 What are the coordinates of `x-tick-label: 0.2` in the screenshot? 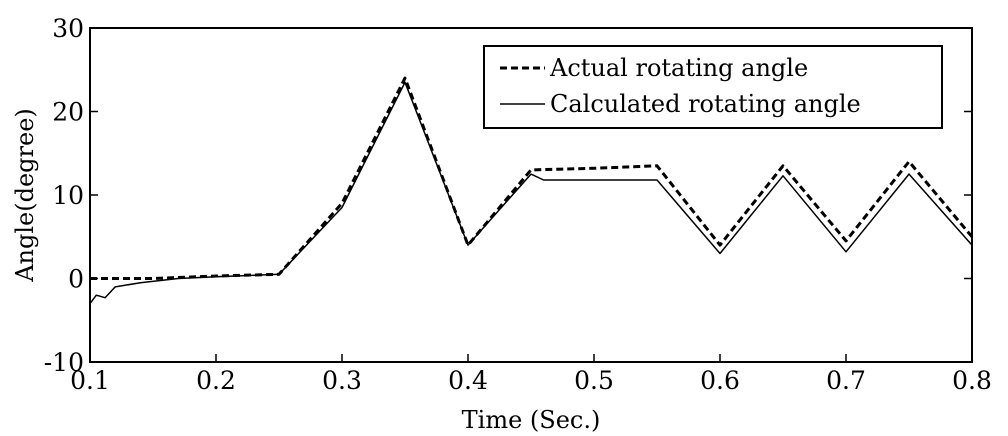 It's located at (216, 380).